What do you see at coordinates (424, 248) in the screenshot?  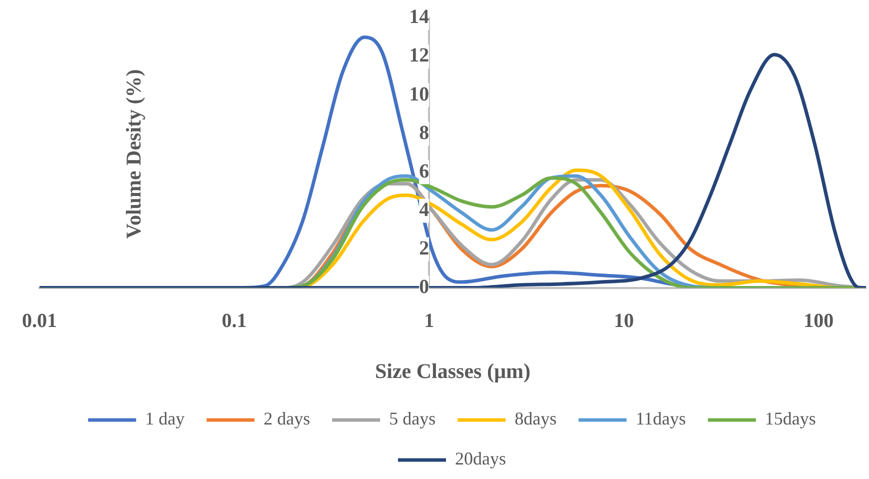 I see `y-tick-label: 2` at bounding box center [424, 248].